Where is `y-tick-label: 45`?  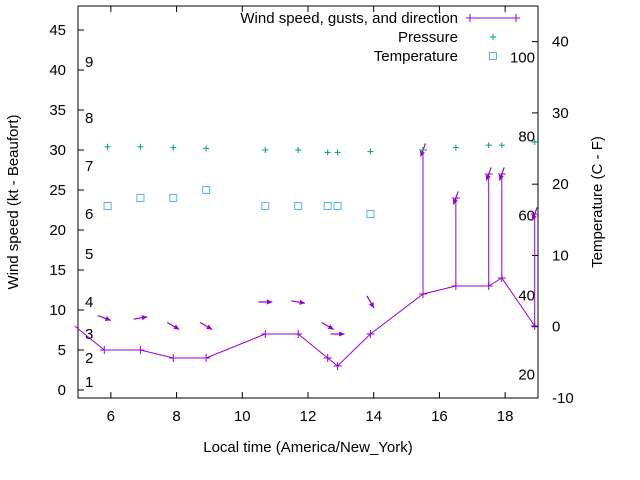 y-tick-label: 45 is located at coordinates (57, 30).